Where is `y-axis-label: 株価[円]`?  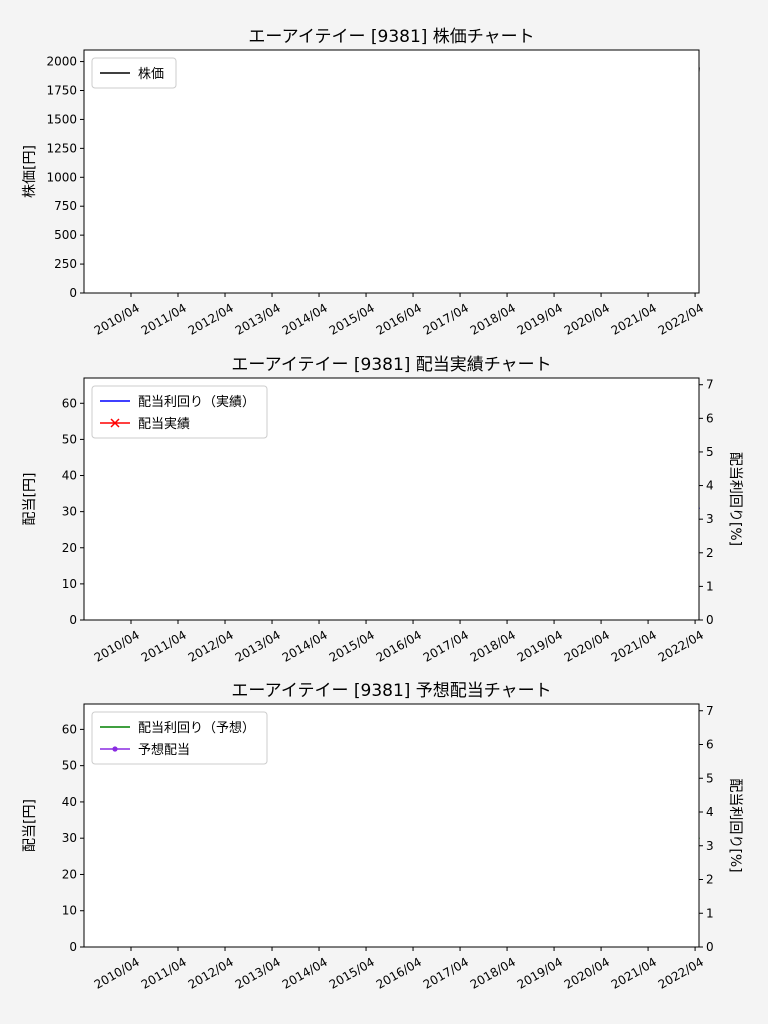
y-axis-label: 株価[円] is located at coordinates (30, 171).